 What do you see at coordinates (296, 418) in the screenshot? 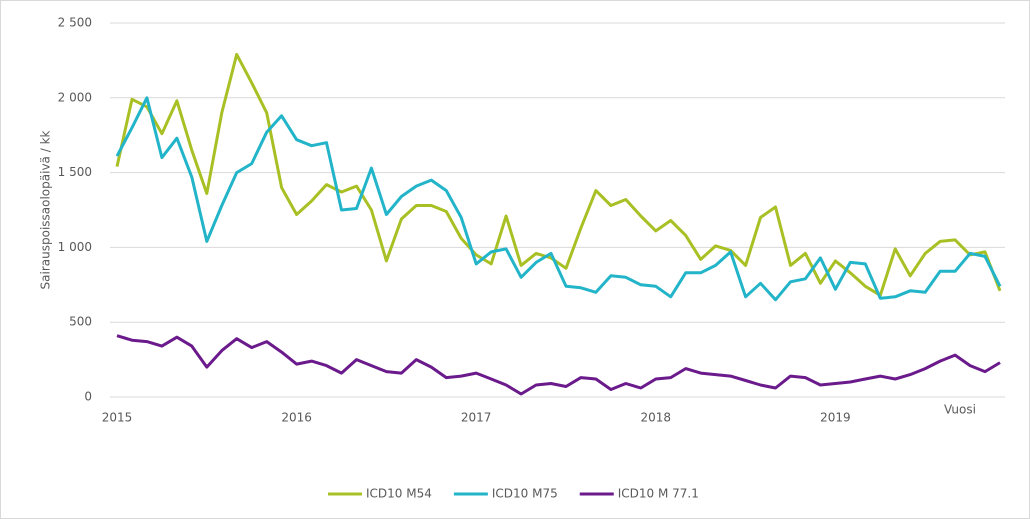
I see `x-tick-label: 2016` at bounding box center [296, 418].